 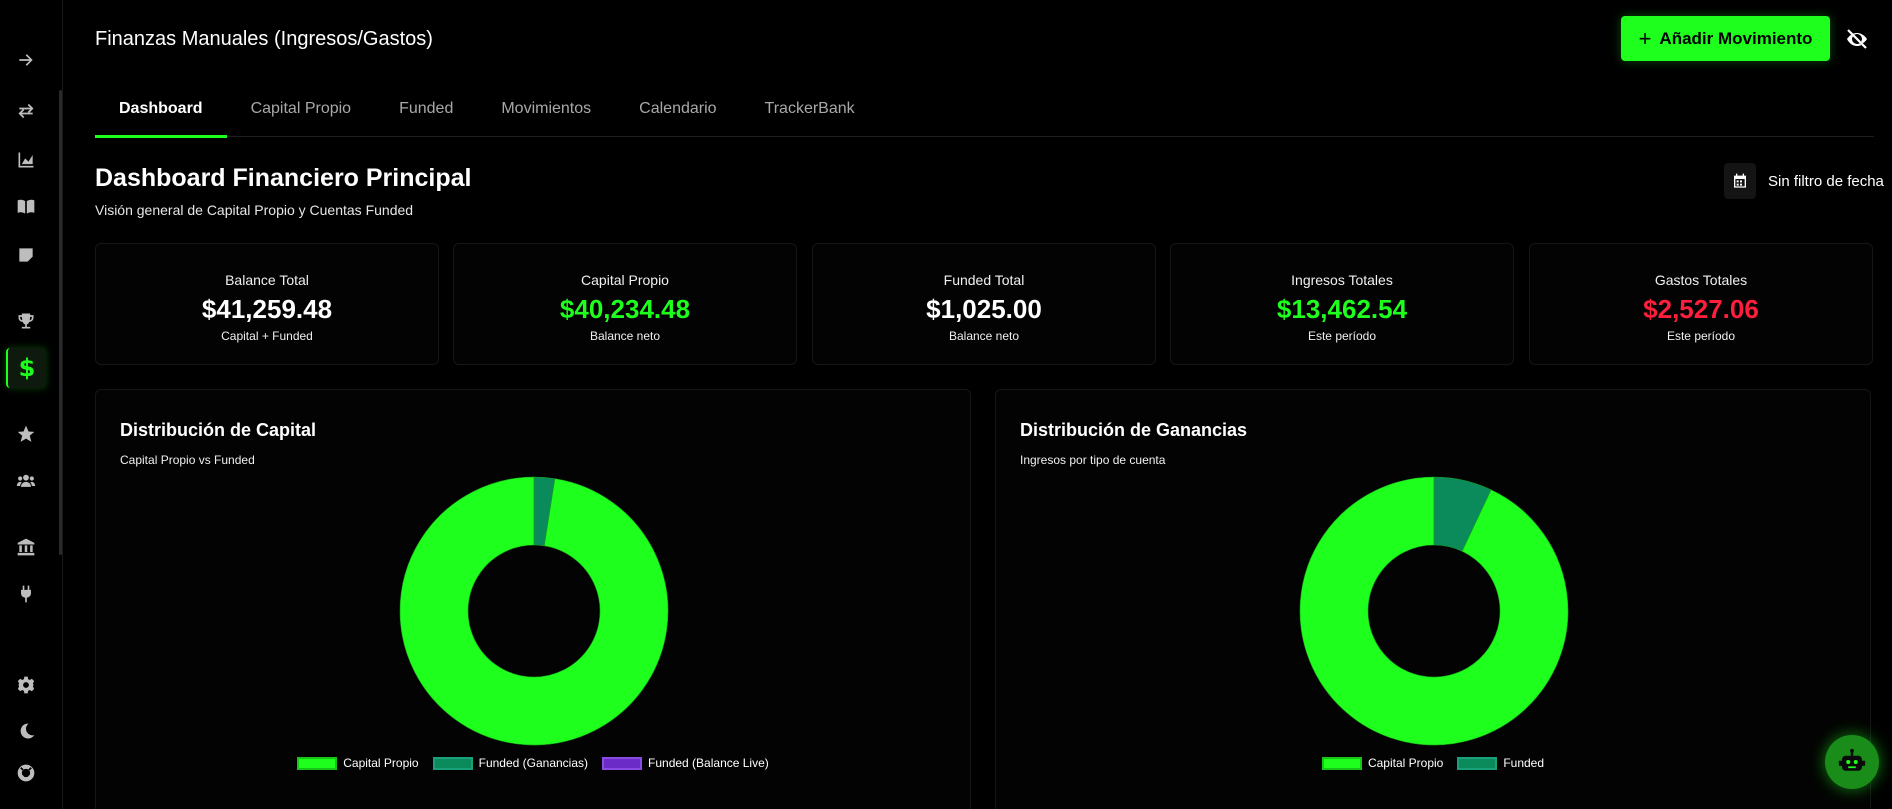 What do you see at coordinates (625, 309) in the screenshot?
I see `kpi-value: $40,234.48` at bounding box center [625, 309].